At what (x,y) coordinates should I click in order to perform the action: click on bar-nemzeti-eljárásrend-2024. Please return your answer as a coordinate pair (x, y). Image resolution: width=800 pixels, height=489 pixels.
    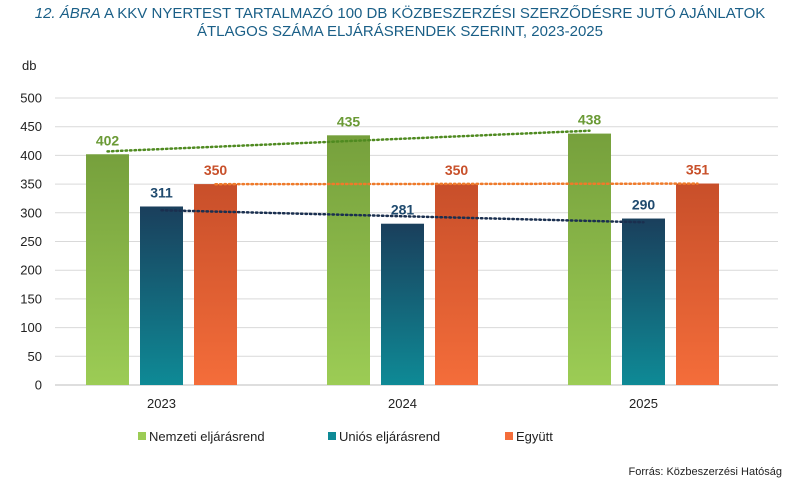
    Looking at the image, I should click on (348, 260).